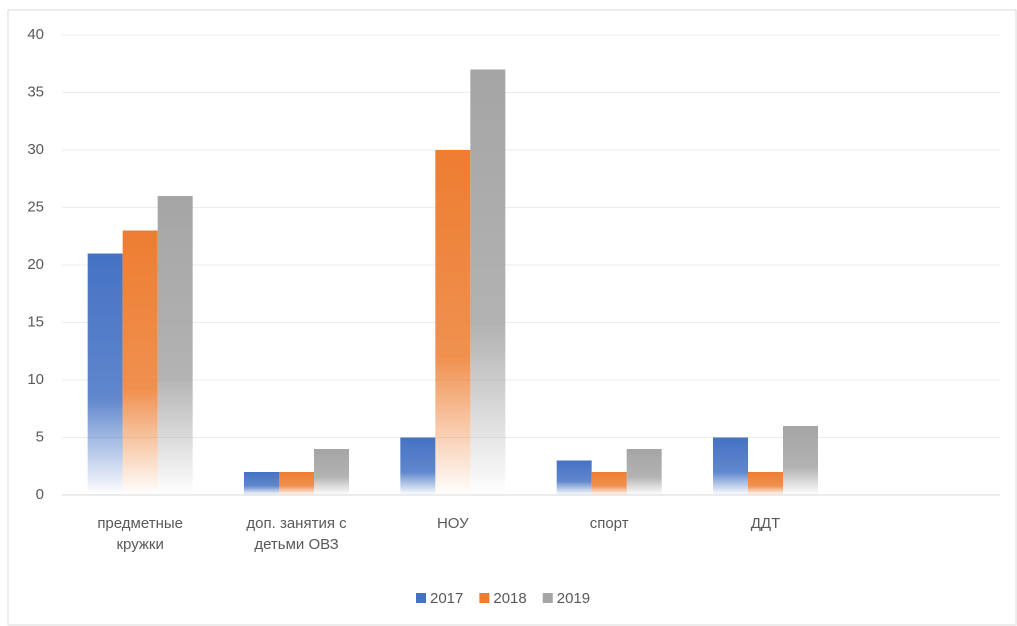  I want to click on x-tick-label: предметные кружки, so click(140, 534).